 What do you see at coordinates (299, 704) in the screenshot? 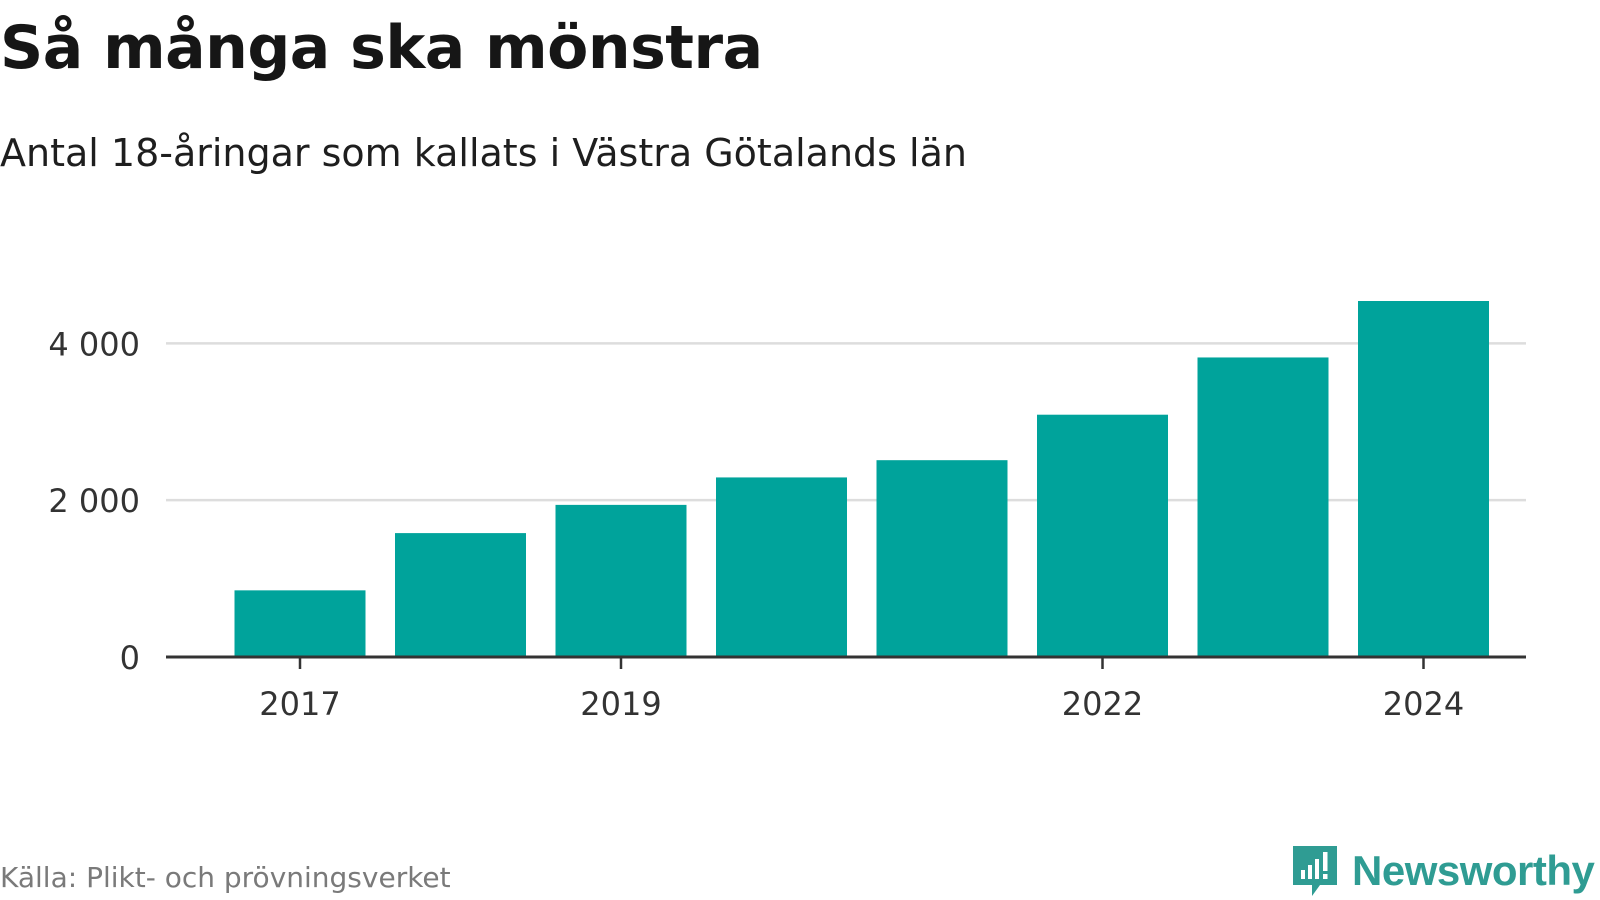
I see `x-tick-label: 2017` at bounding box center [299, 704].